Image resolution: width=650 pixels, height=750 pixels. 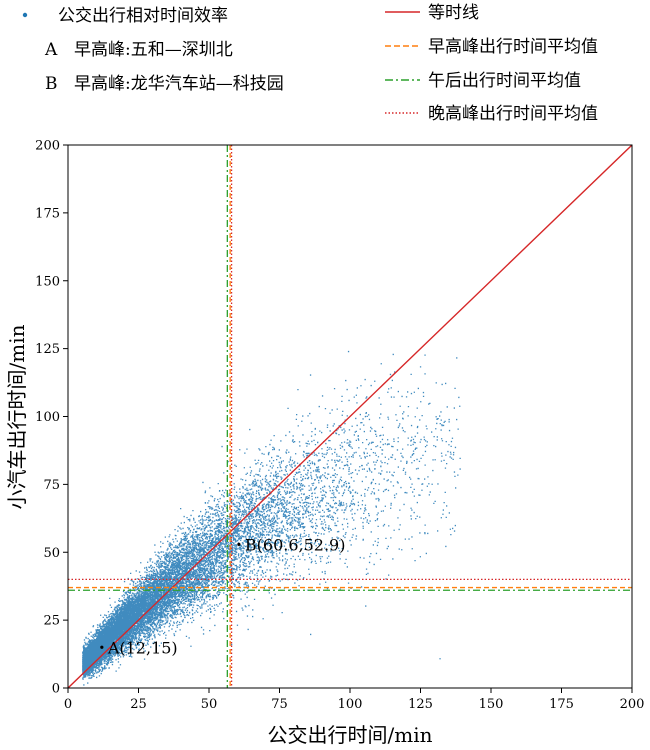 What do you see at coordinates (153, 50) in the screenshot?
I see `legend-label-a: 早高峰:五和—深圳北` at bounding box center [153, 50].